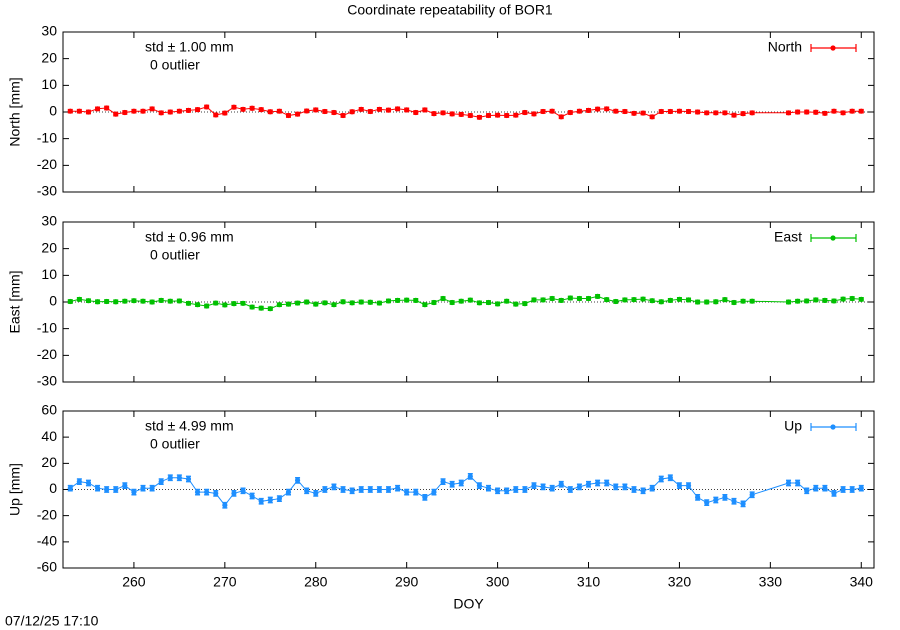 The image size is (900, 630). What do you see at coordinates (833, 427) in the screenshot?
I see `legend-marker` at bounding box center [833, 427].